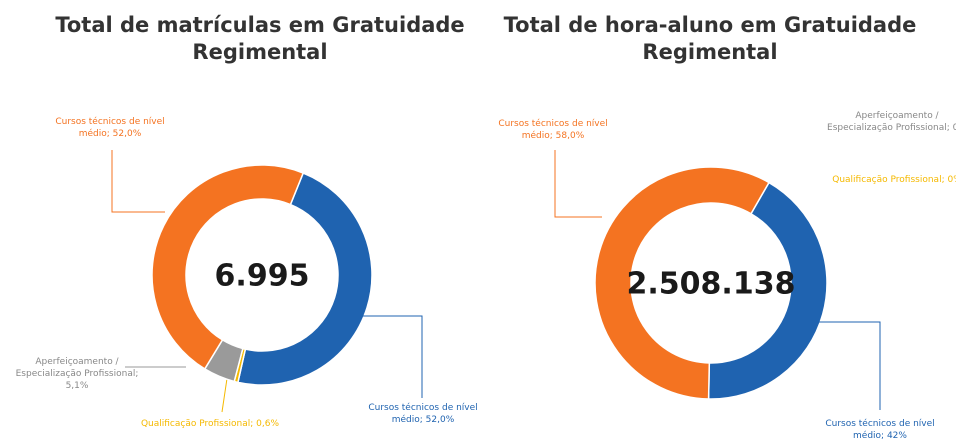 Image resolution: width=956 pixels, height=443 pixels. Describe the element at coordinates (894, 180) in the screenshot. I see `data-label: Qualificação Profissional; 0%` at that location.